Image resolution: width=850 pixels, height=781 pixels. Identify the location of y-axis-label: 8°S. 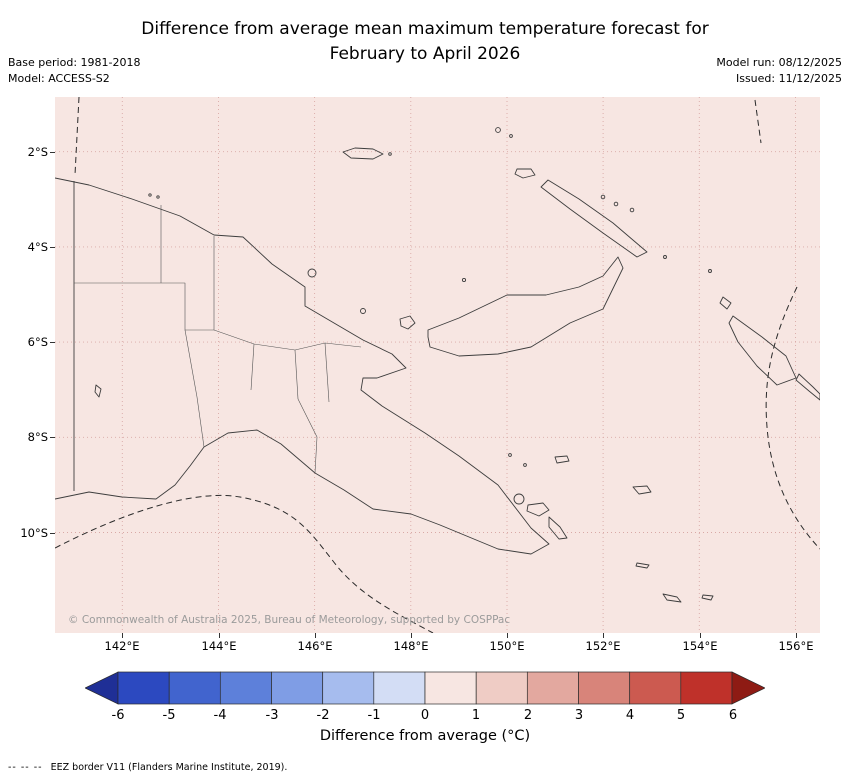
(37, 437).